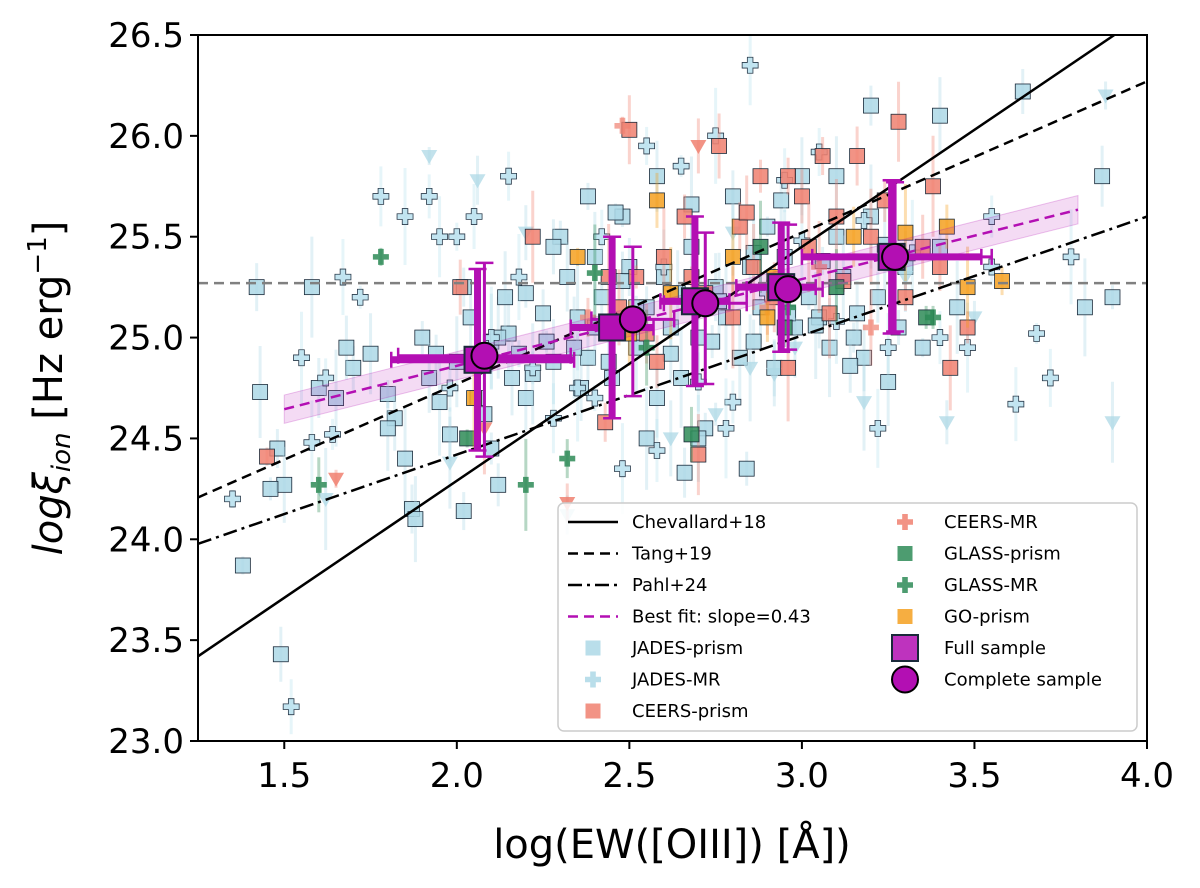  I want to click on legend-item-pahl-24: Pahl+24, so click(637, 585).